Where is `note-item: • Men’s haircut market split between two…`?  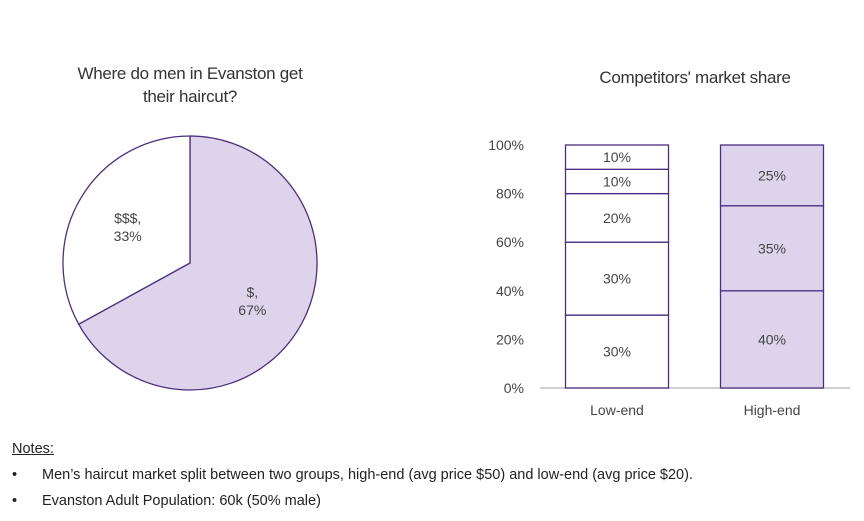
note-item: • Men’s haircut market split between two… is located at coordinates (352, 475).